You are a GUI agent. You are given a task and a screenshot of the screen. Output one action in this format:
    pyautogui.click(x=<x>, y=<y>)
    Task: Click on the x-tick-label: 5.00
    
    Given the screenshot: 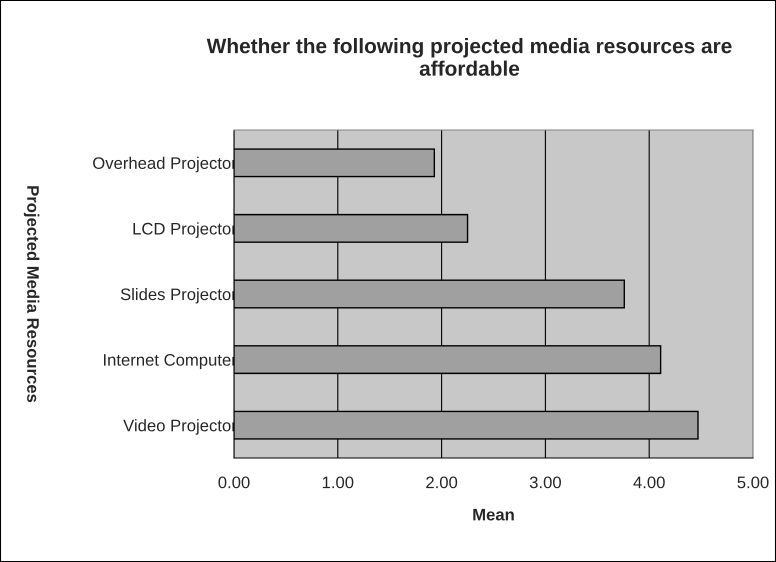 What is the action you would take?
    pyautogui.click(x=753, y=482)
    